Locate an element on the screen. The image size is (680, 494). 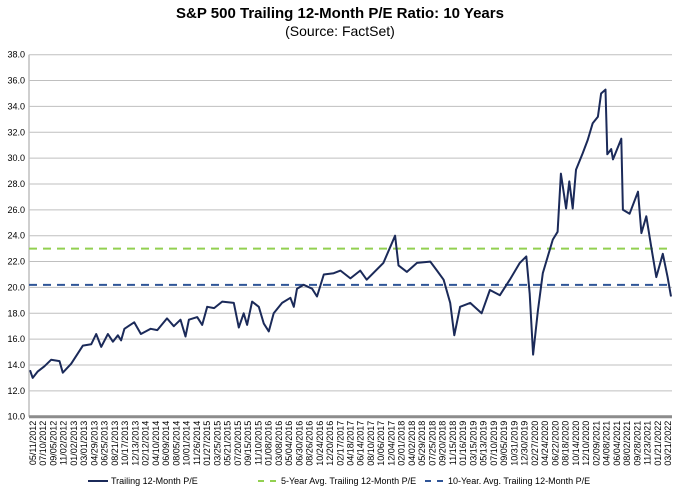
x-tick-label: 03/25/2015 is located at coordinates (217, 443).